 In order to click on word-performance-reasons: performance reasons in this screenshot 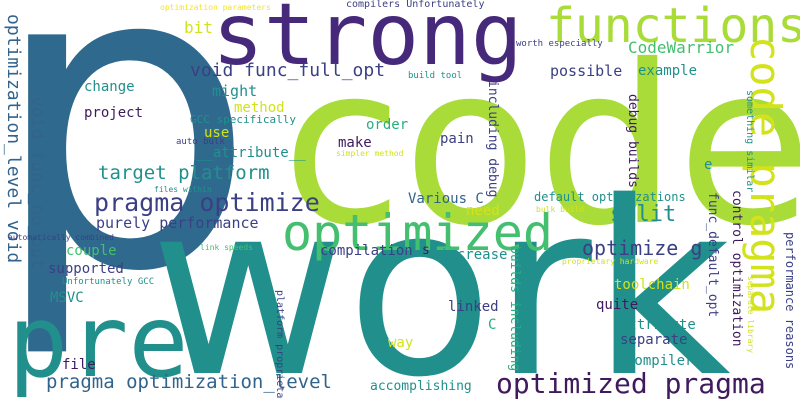, I will do `click(790, 301)`.